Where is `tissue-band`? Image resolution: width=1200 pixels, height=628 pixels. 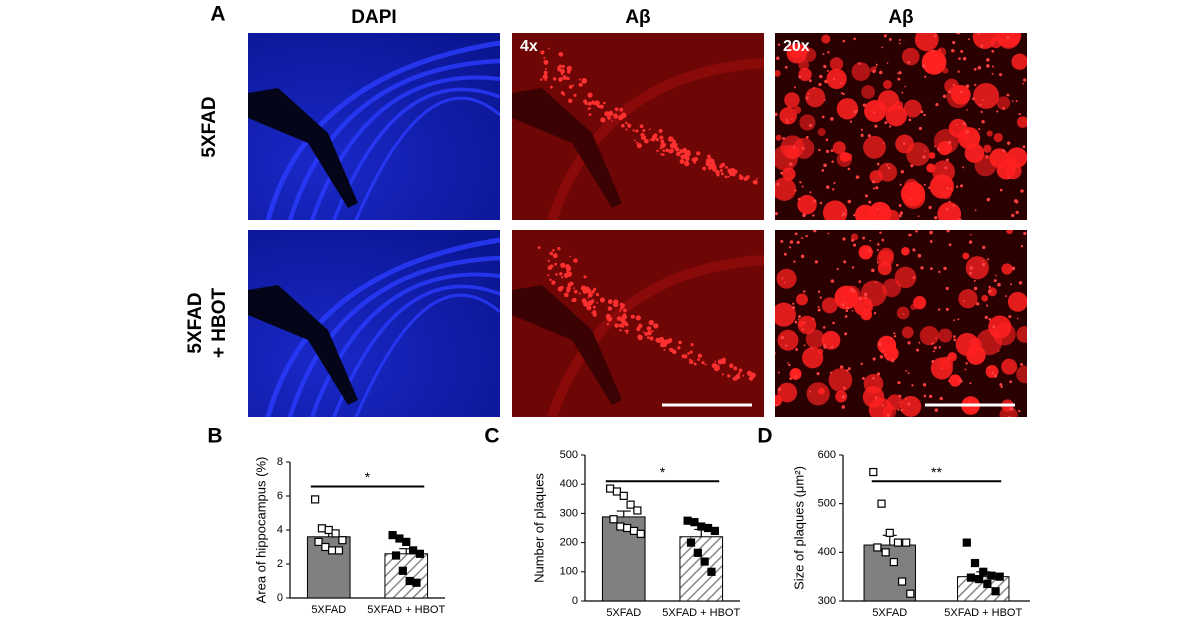
tissue-band is located at coordinates (655, 336).